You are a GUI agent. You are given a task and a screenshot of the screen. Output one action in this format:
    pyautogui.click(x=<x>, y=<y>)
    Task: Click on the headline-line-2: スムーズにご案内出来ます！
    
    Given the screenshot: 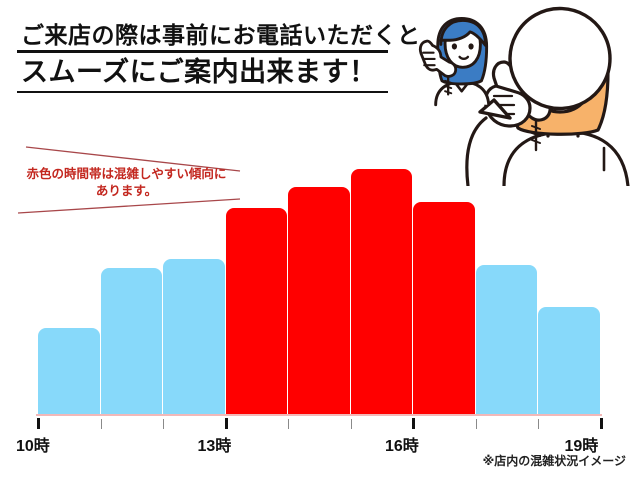 What is the action you would take?
    pyautogui.click(x=199, y=72)
    